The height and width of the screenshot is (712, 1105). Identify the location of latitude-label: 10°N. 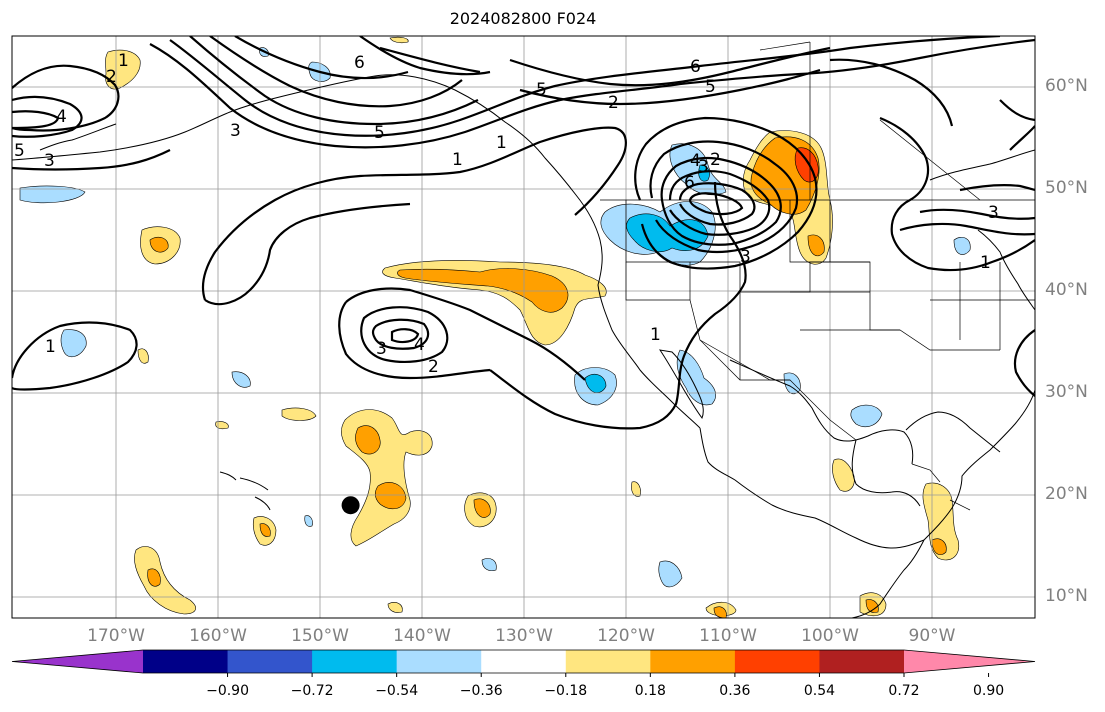
(1066, 596).